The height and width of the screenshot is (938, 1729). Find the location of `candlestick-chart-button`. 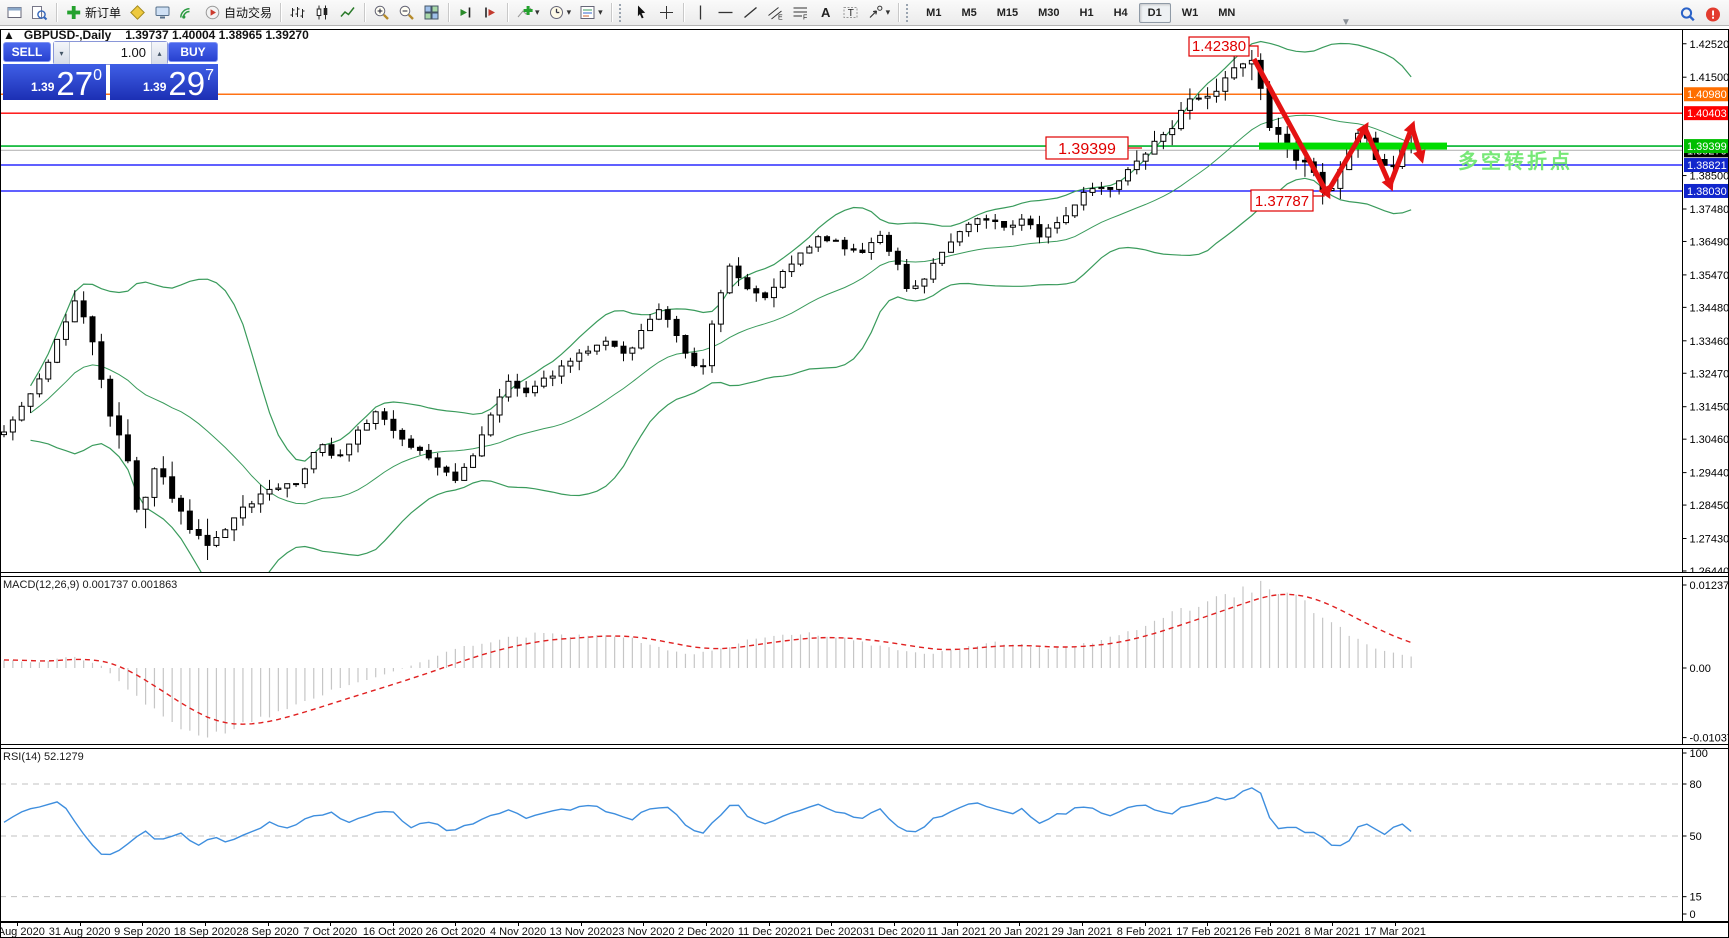

candlestick-chart-button is located at coordinates (322, 13).